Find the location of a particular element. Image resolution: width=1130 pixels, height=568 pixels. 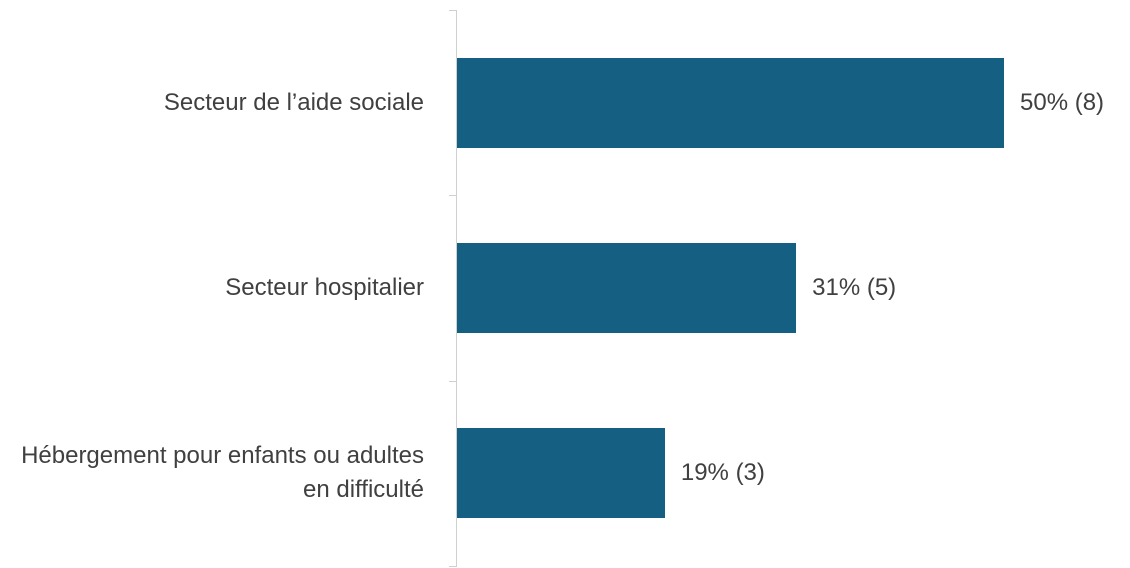

category-label: Secteur hospitalier is located at coordinates (324, 287).